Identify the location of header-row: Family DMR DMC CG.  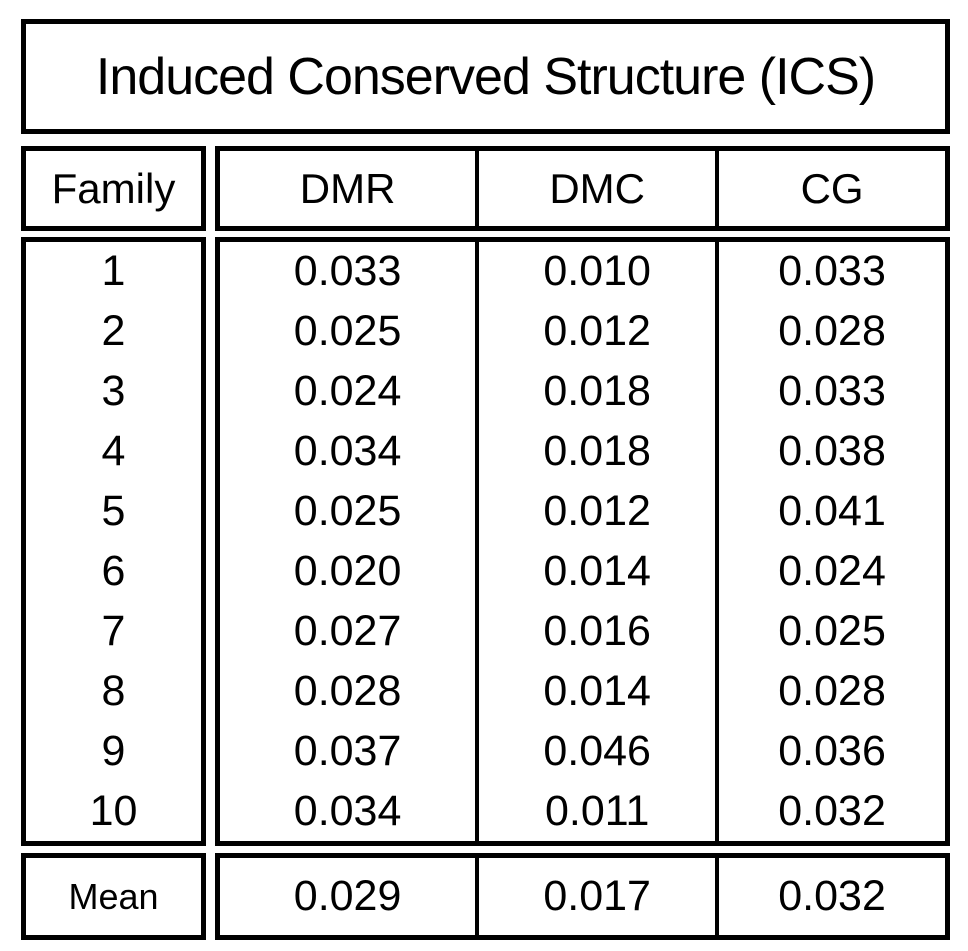
(485, 188).